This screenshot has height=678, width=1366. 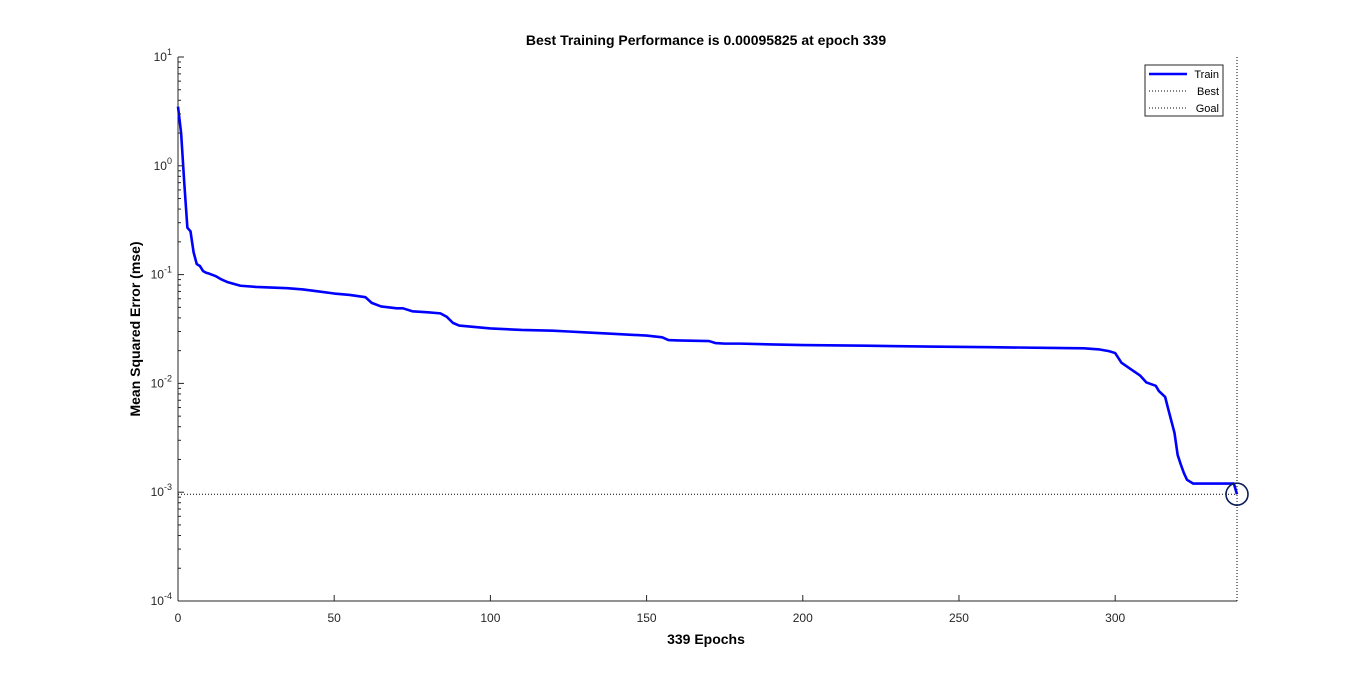 I want to click on y-tick-label: 10⁻², so click(x=161, y=381).